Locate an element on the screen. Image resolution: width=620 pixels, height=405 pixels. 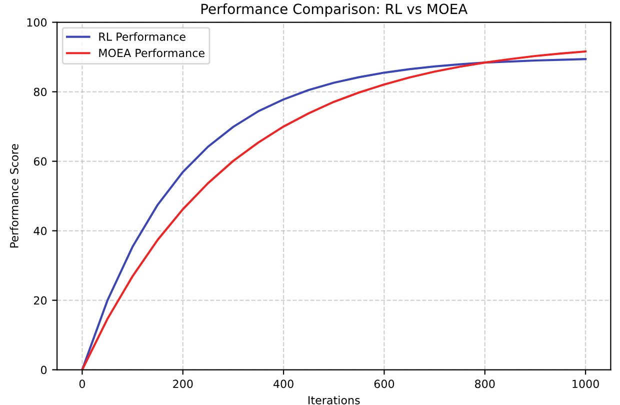
y-tick-label: 80 is located at coordinates (40, 92).